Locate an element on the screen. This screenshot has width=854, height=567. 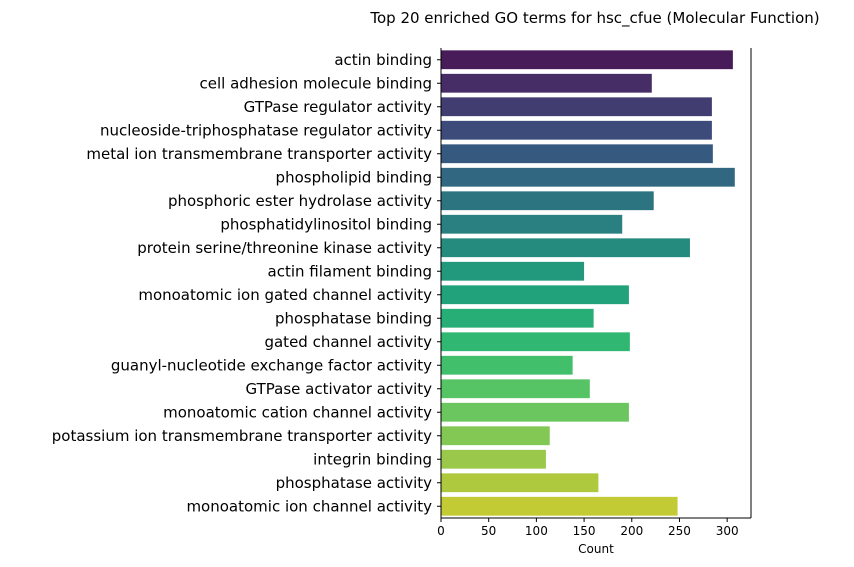
category-label: phosphoric ester hydrolase activity is located at coordinates (300, 201).